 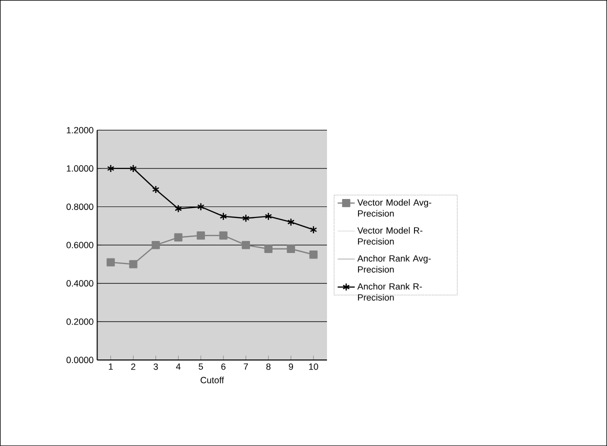 What do you see at coordinates (80, 130) in the screenshot?
I see `y-tick-label: 1.2000` at bounding box center [80, 130].